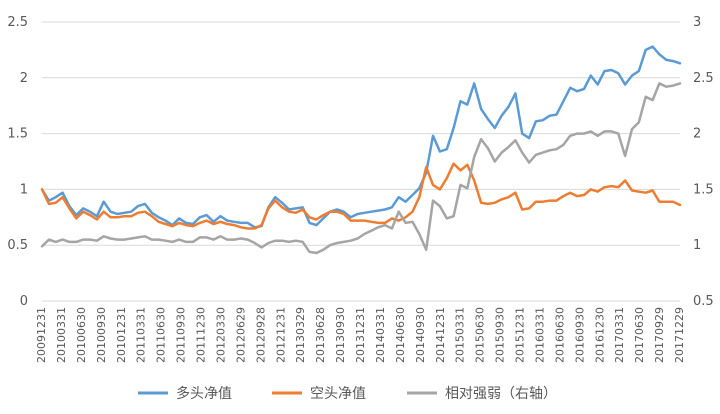 The height and width of the screenshot is (414, 720). I want to click on x-tick-label: 20130329, so click(300, 335).